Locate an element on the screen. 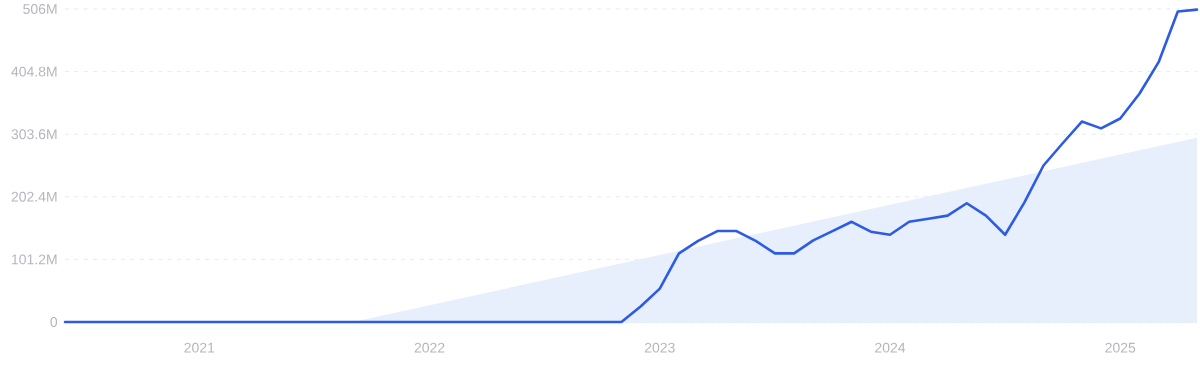 Image resolution: width=1200 pixels, height=371 pixels. y-tick-label: 506M is located at coordinates (40, 9).